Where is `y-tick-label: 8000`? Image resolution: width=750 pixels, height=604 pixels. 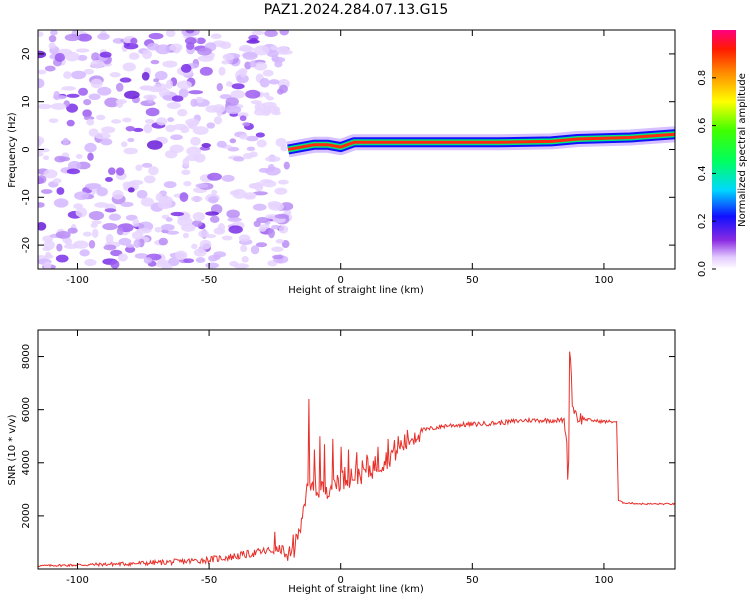 y-tick-label: 8000 is located at coordinates (26, 356).